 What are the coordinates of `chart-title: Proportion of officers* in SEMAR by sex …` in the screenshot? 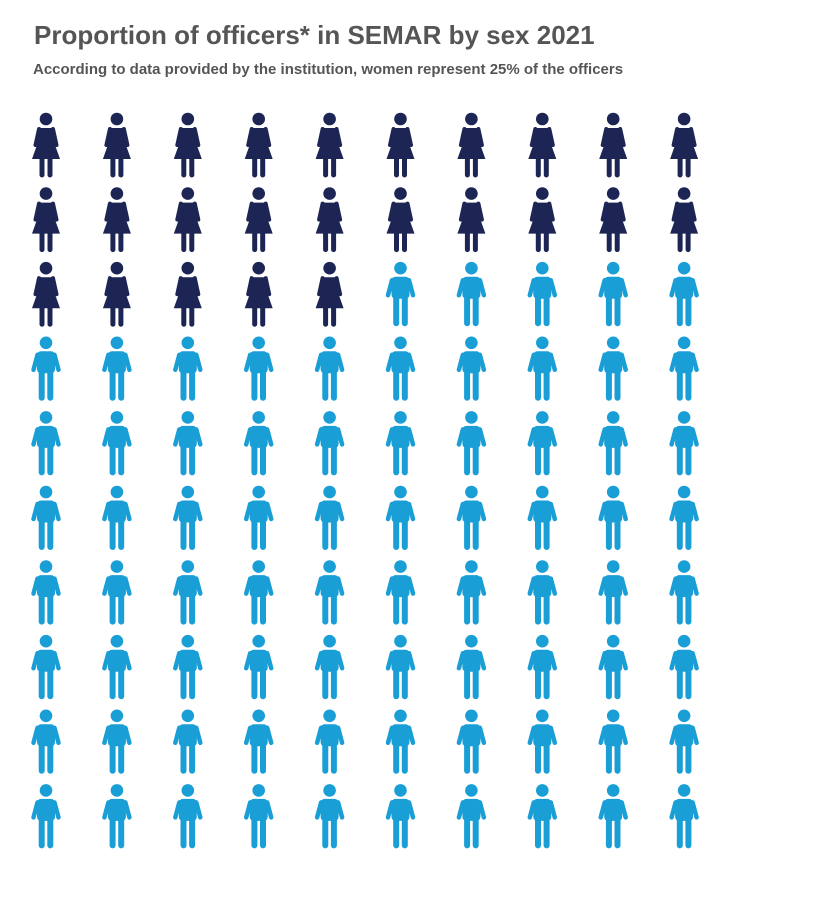 It's located at (314, 35).